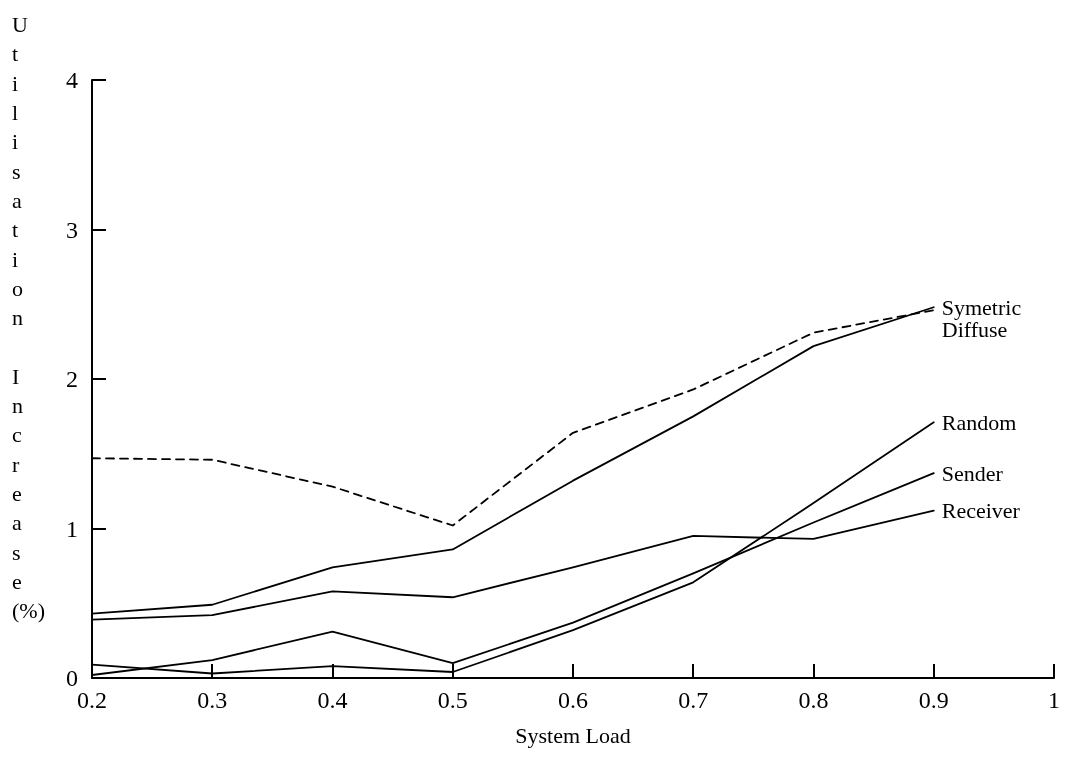  Describe the element at coordinates (72, 528) in the screenshot. I see `y-tick-label: 1` at that location.